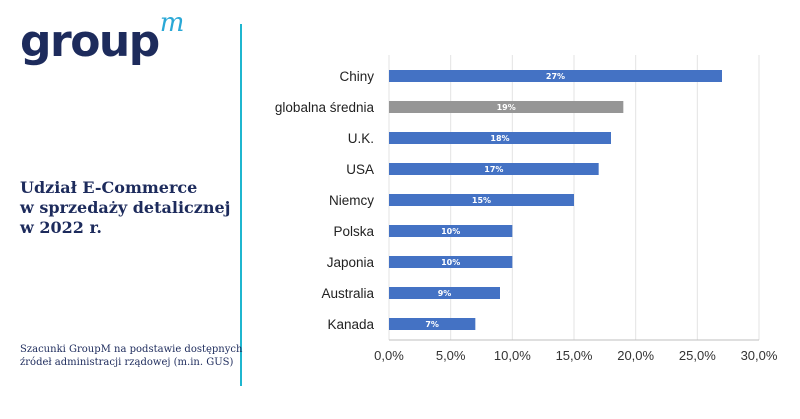 The width and height of the screenshot is (800, 419). Describe the element at coordinates (697, 355) in the screenshot. I see `x-tick-label: 25,0%` at that location.